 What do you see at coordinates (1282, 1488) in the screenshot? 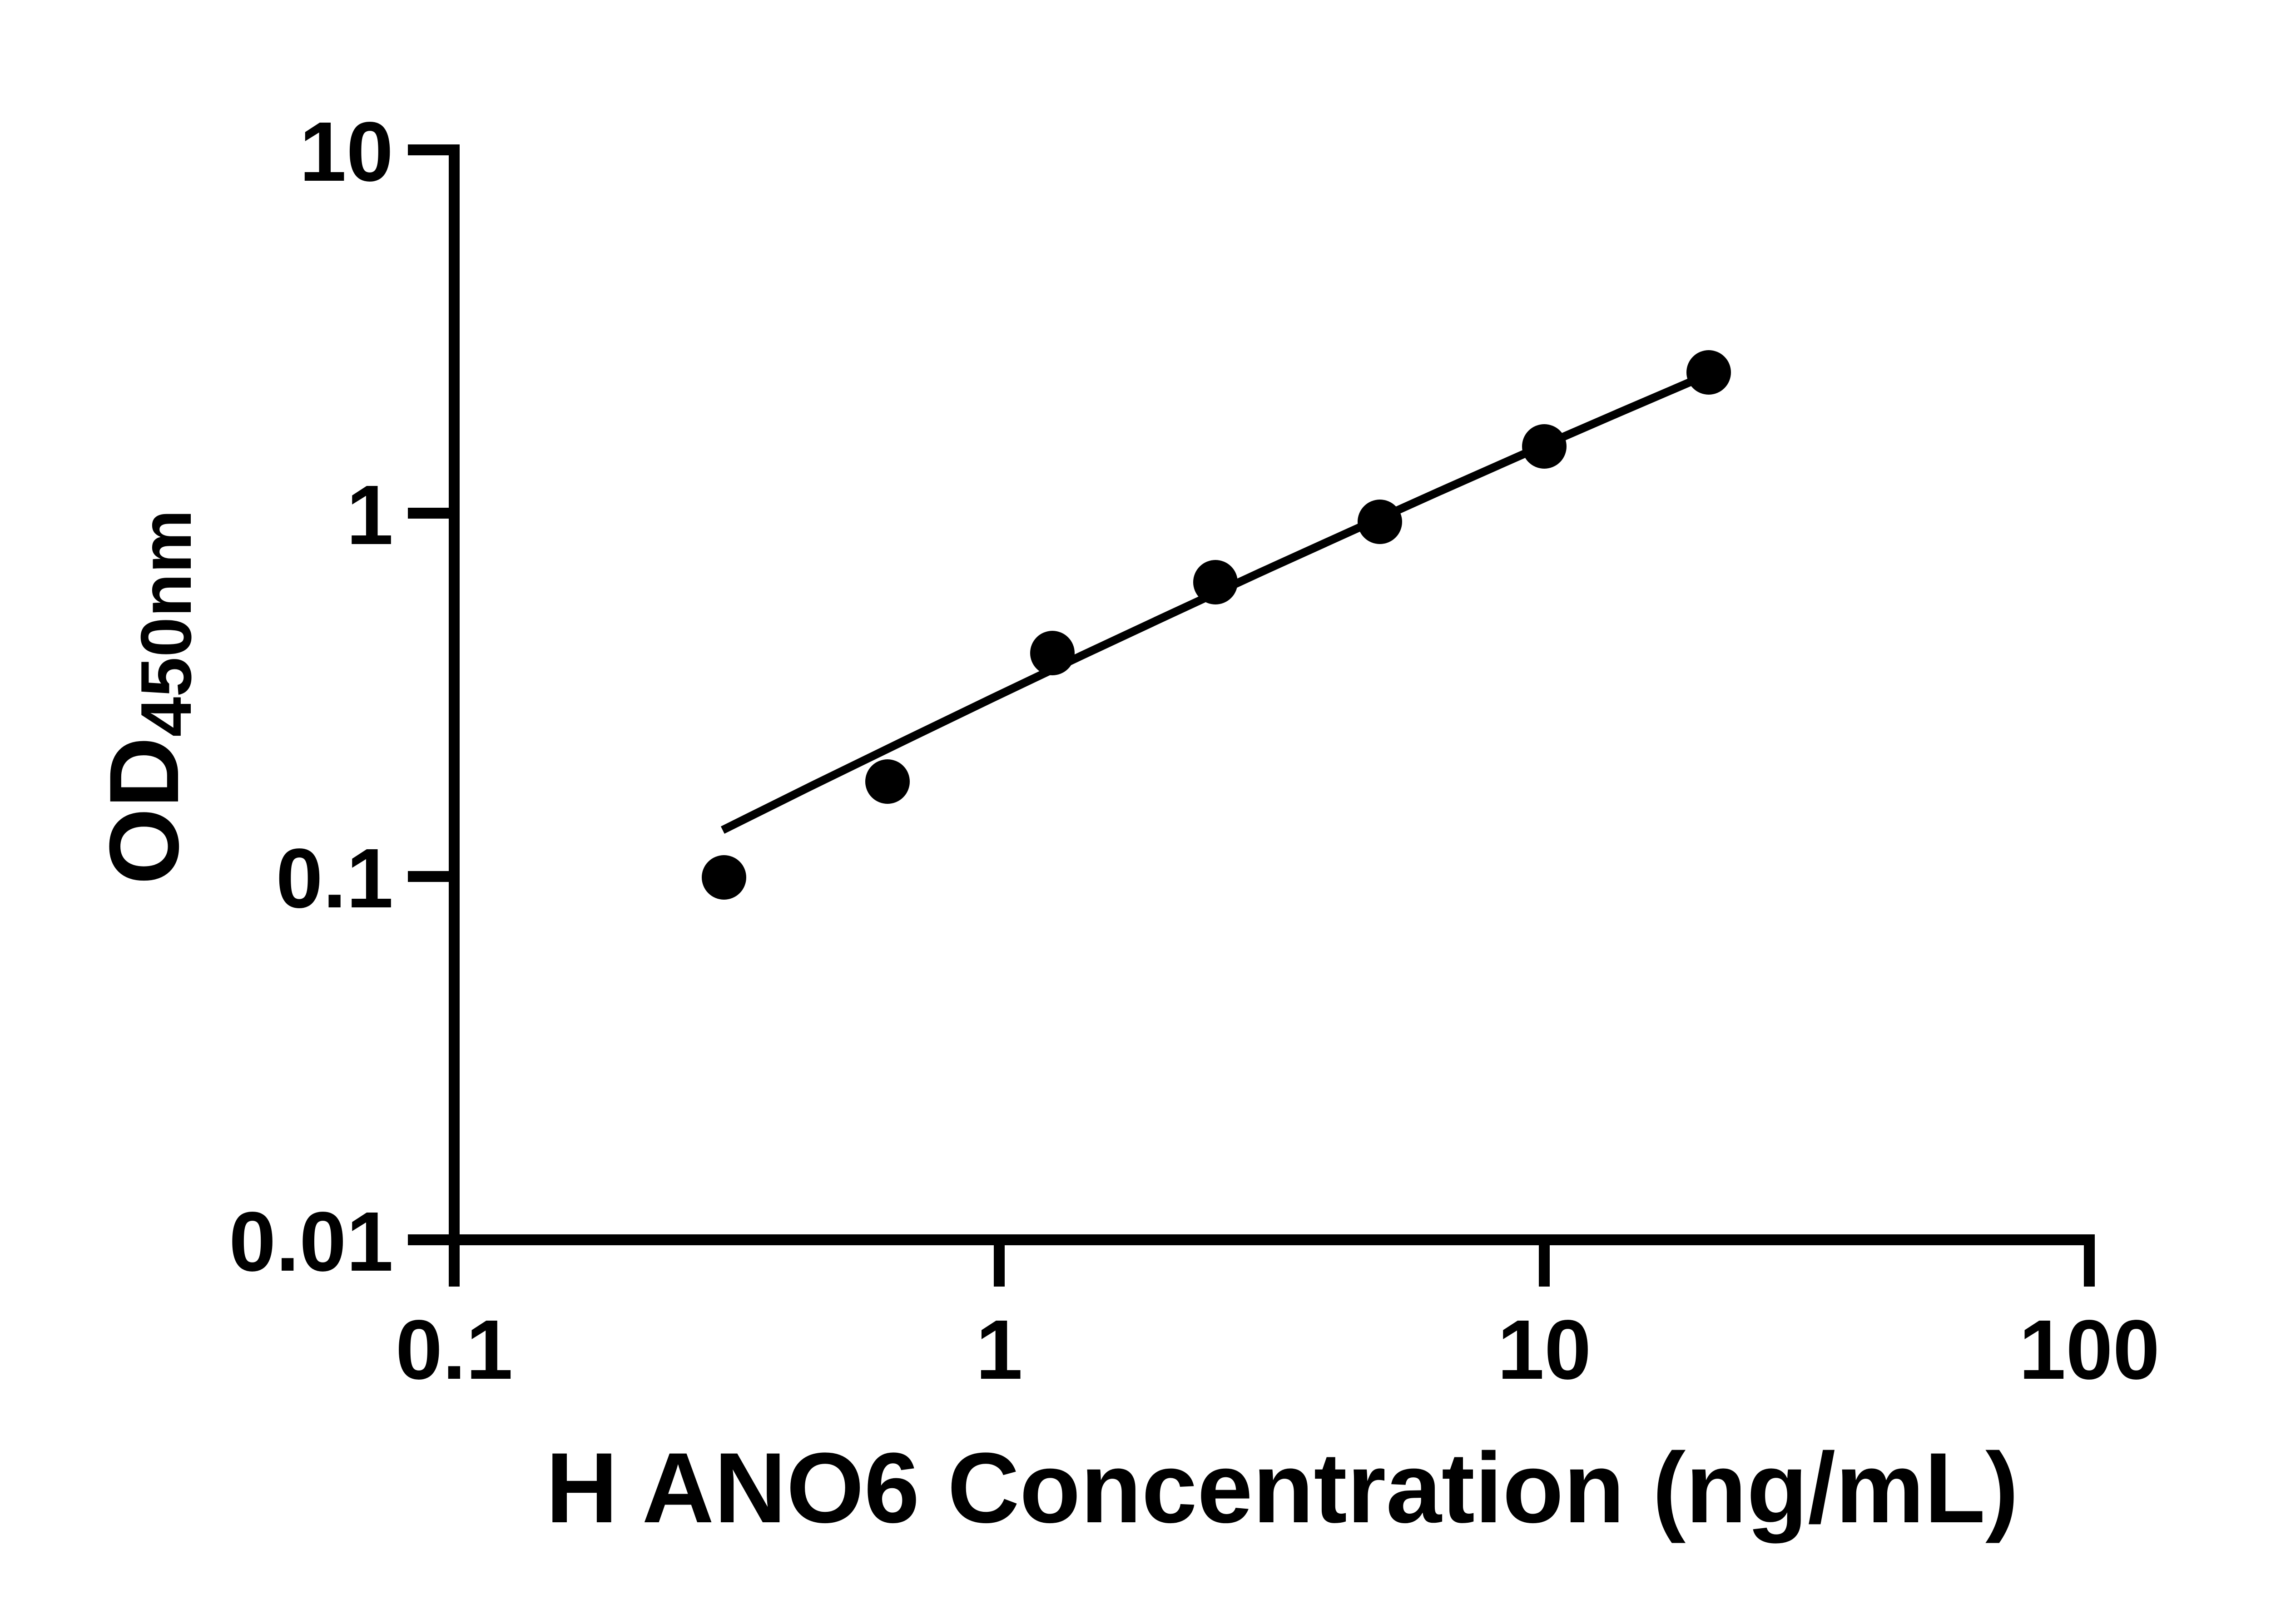
I see `svg-text: H ANO6 Concentration (ng/mL)` at bounding box center [1282, 1488].